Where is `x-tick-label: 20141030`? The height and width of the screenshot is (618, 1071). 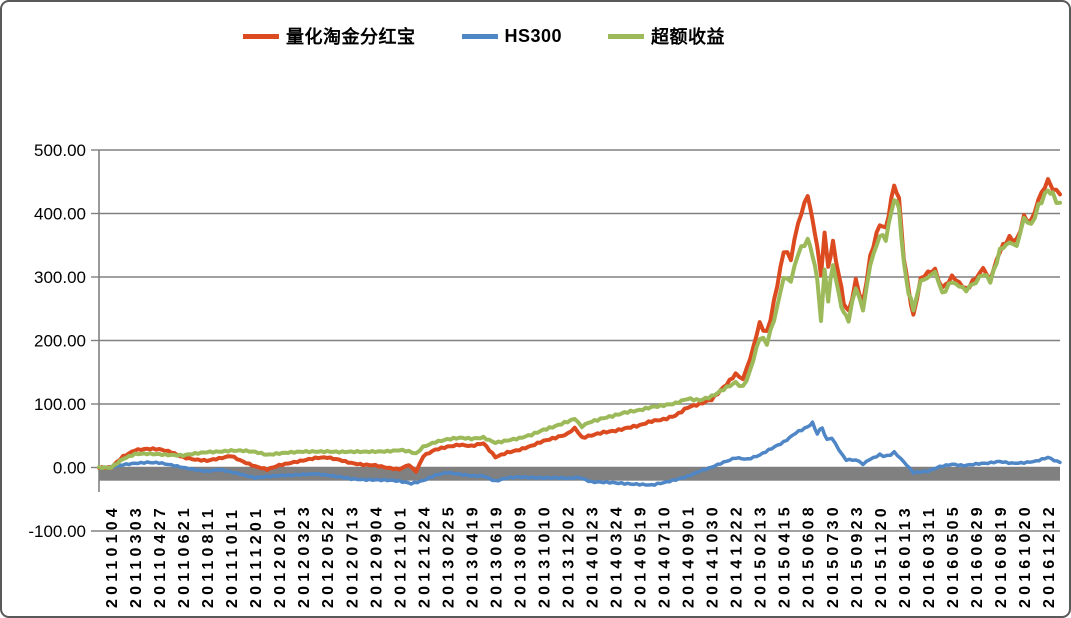 x-tick-label: 20141030 is located at coordinates (713, 555).